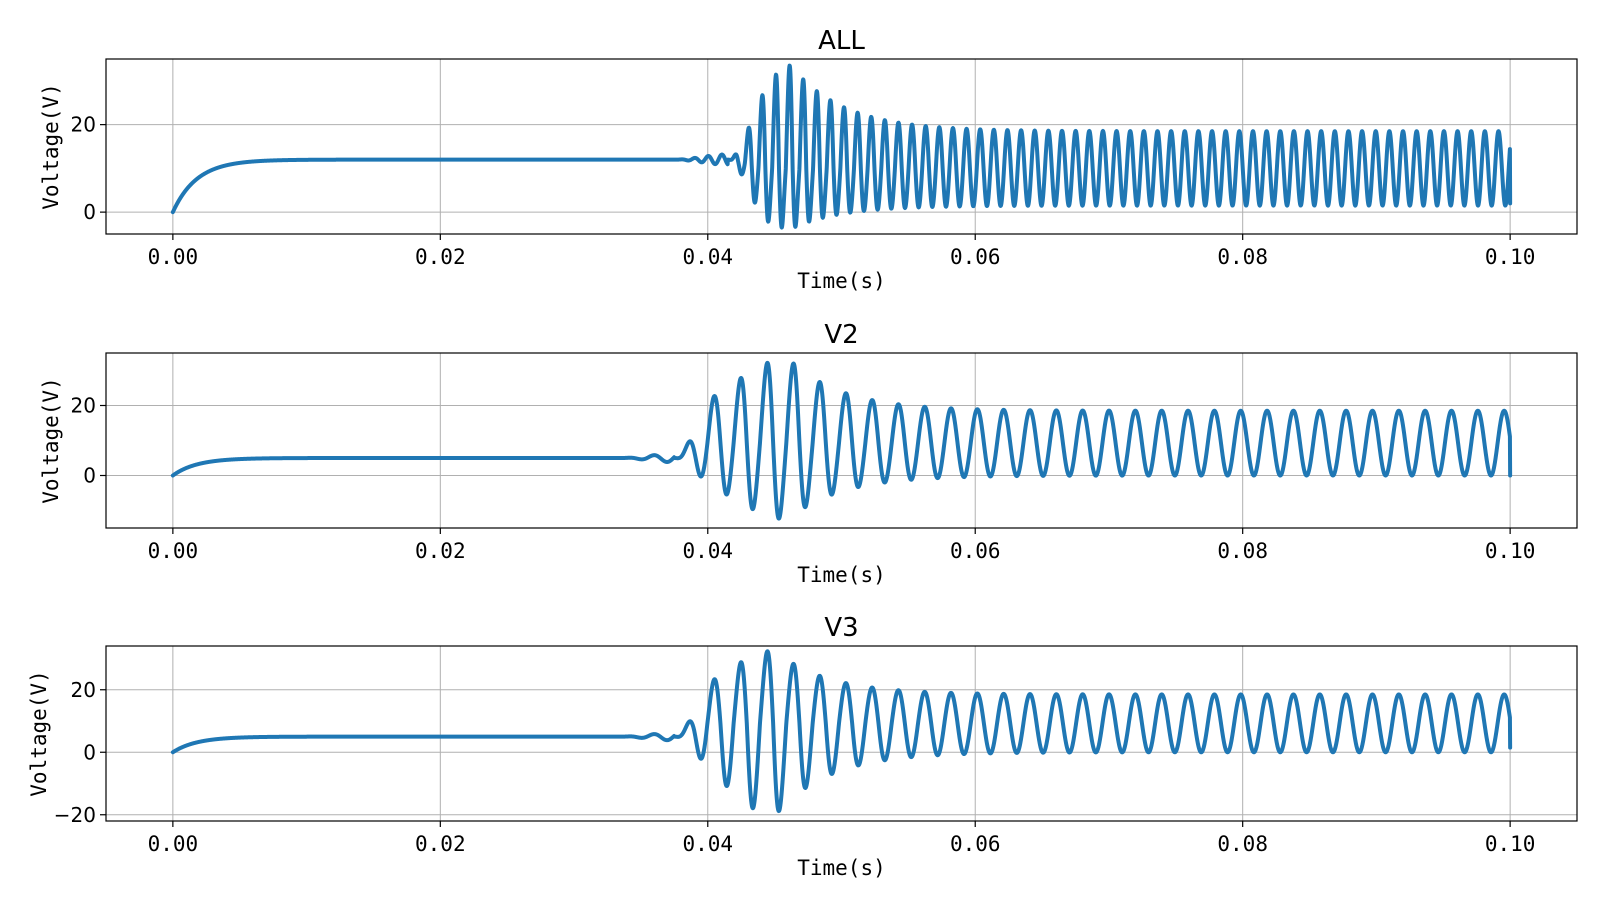  What do you see at coordinates (841, 628) in the screenshot?
I see `subplot-title: V3` at bounding box center [841, 628].